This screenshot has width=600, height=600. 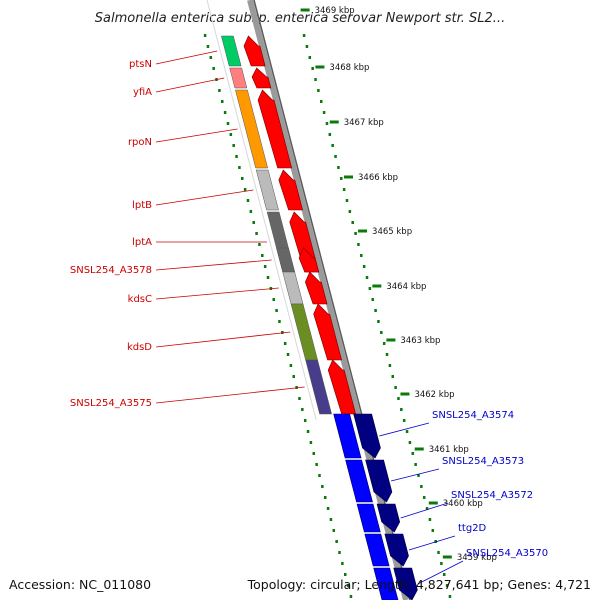 I want to click on gene-reverse-yfiA, so click(x=250, y=78).